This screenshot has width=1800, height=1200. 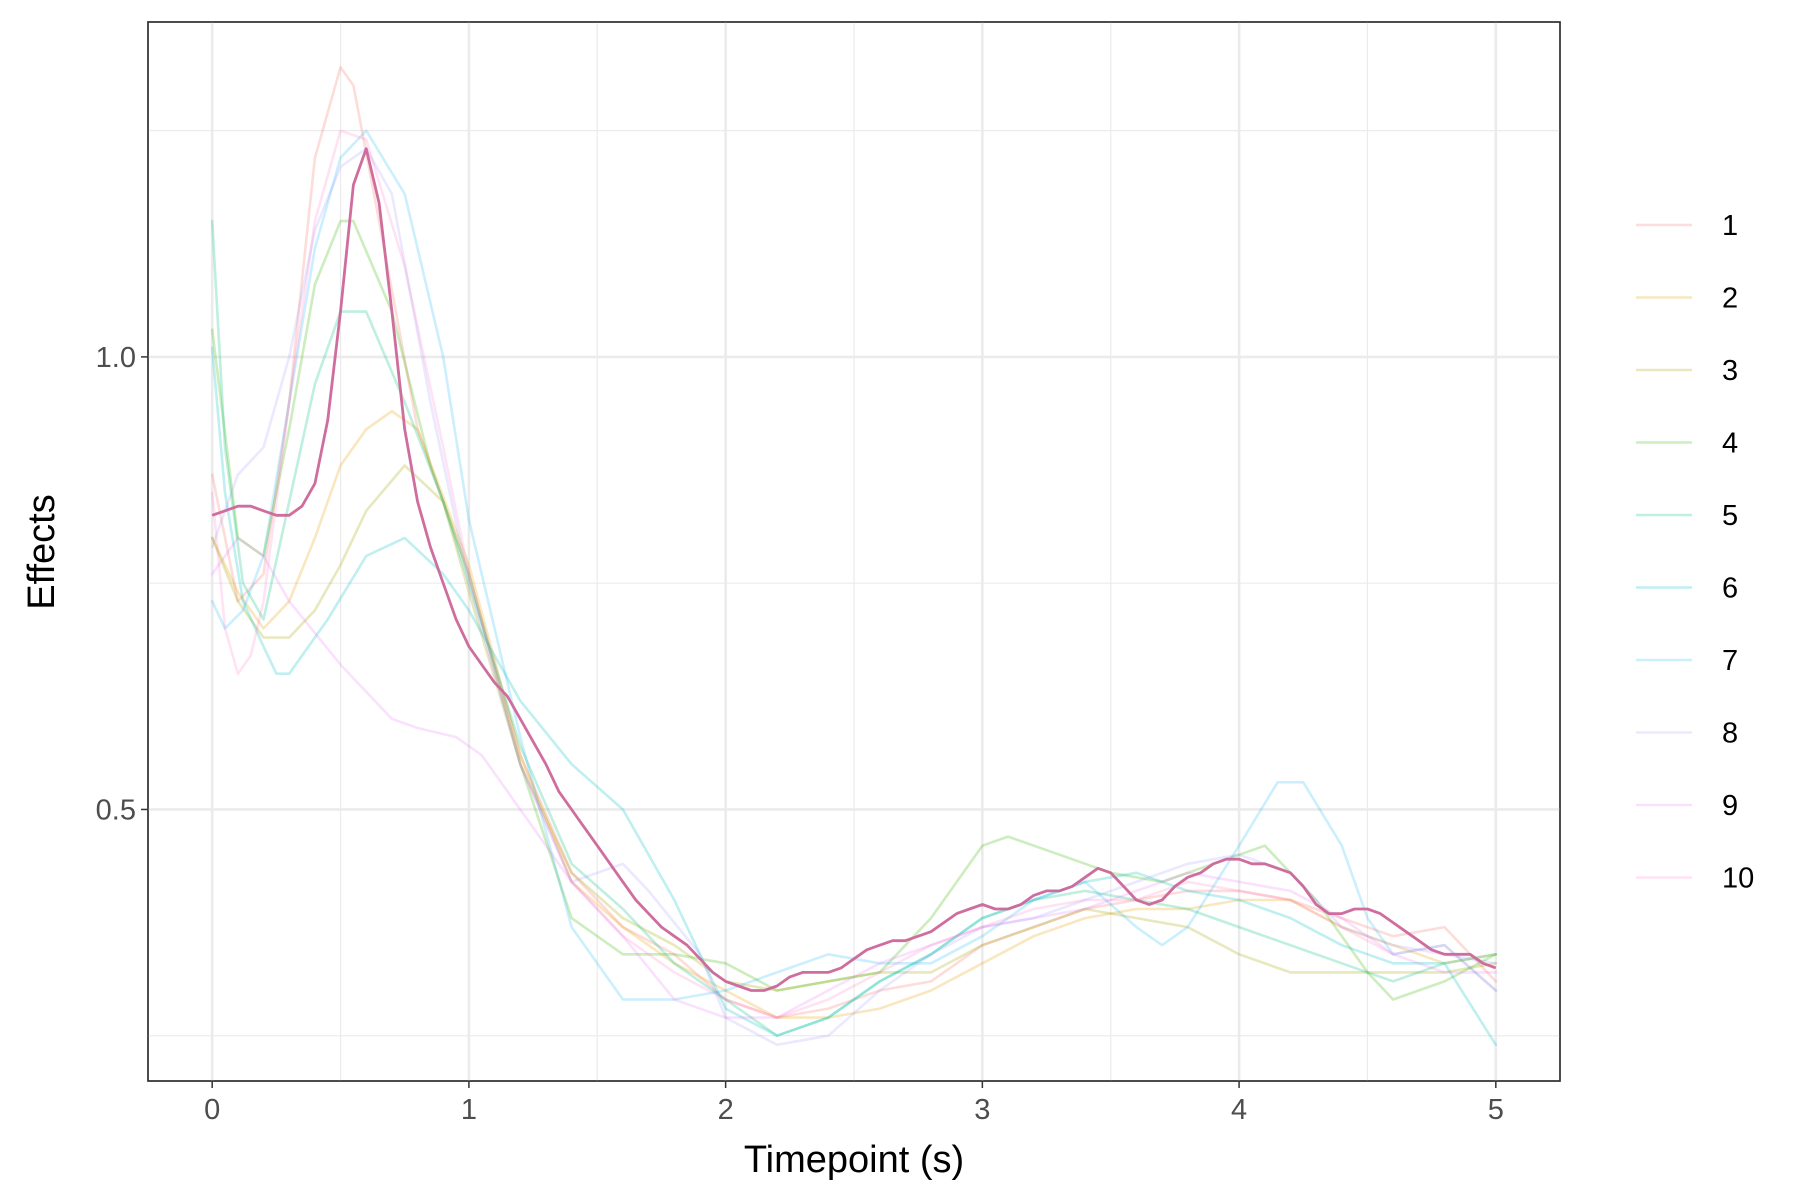 What do you see at coordinates (1730, 299) in the screenshot?
I see `legend-label-2: 2` at bounding box center [1730, 299].